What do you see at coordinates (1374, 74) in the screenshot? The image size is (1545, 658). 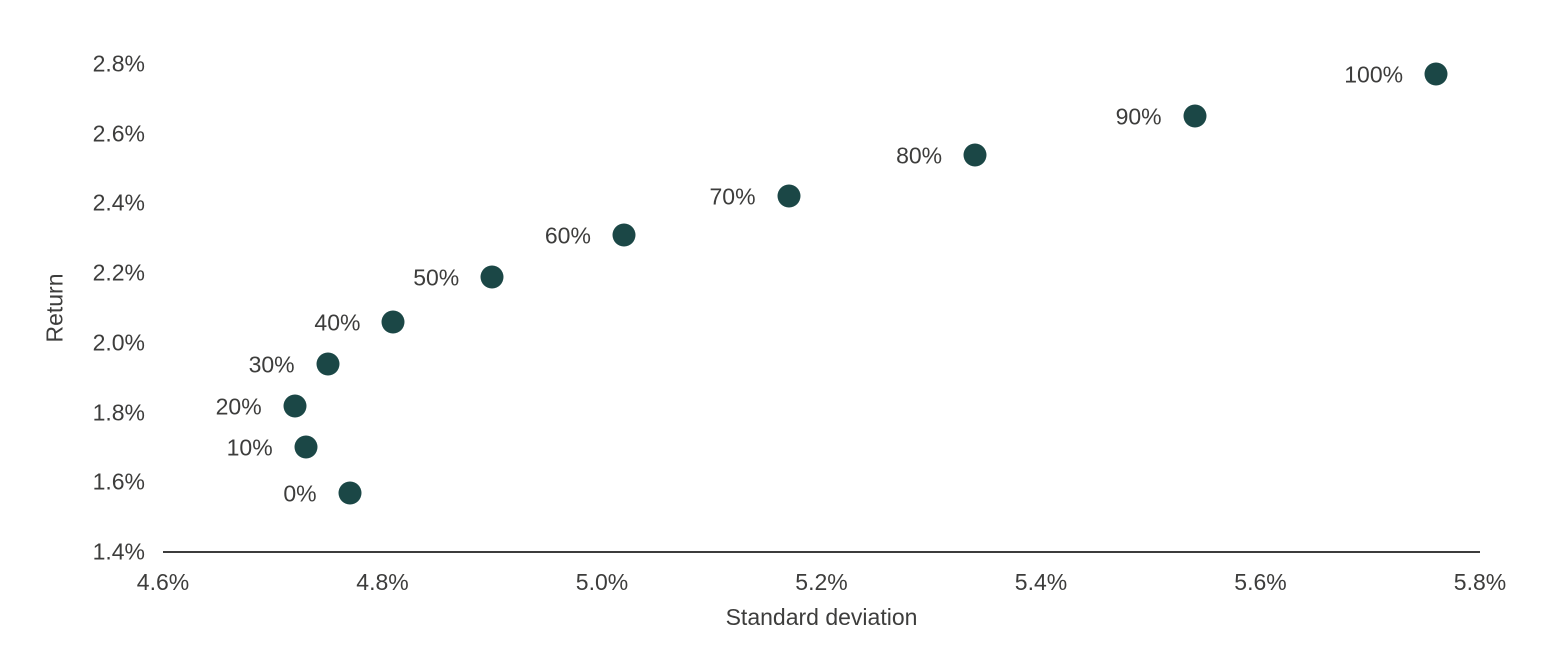 I see `data-point-label: 100%` at bounding box center [1374, 74].